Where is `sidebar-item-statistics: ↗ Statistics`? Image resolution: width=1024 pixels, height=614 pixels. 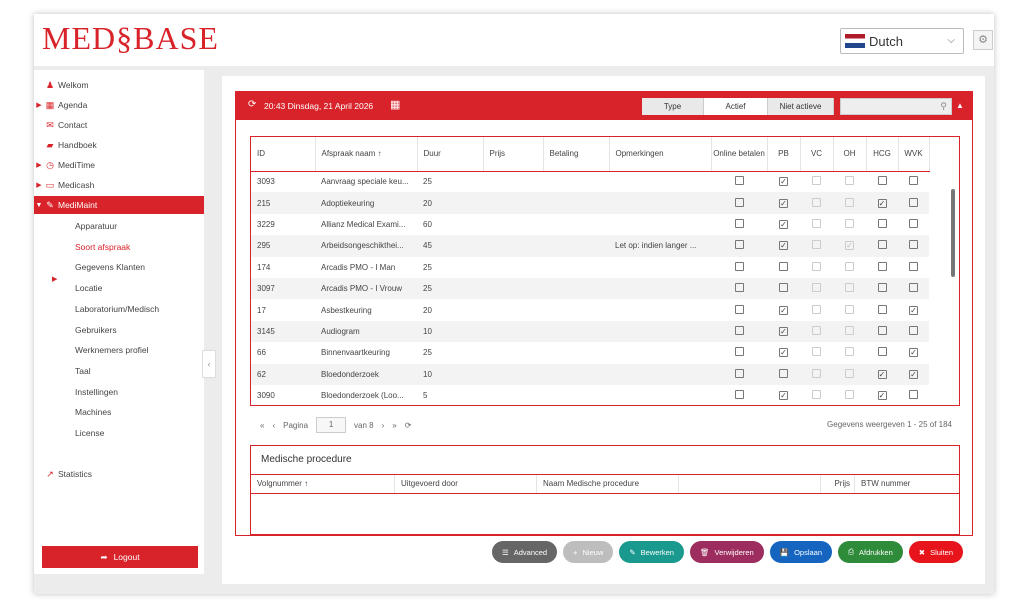
sidebar-item-statistics: ↗ Statistics is located at coordinates (119, 474).